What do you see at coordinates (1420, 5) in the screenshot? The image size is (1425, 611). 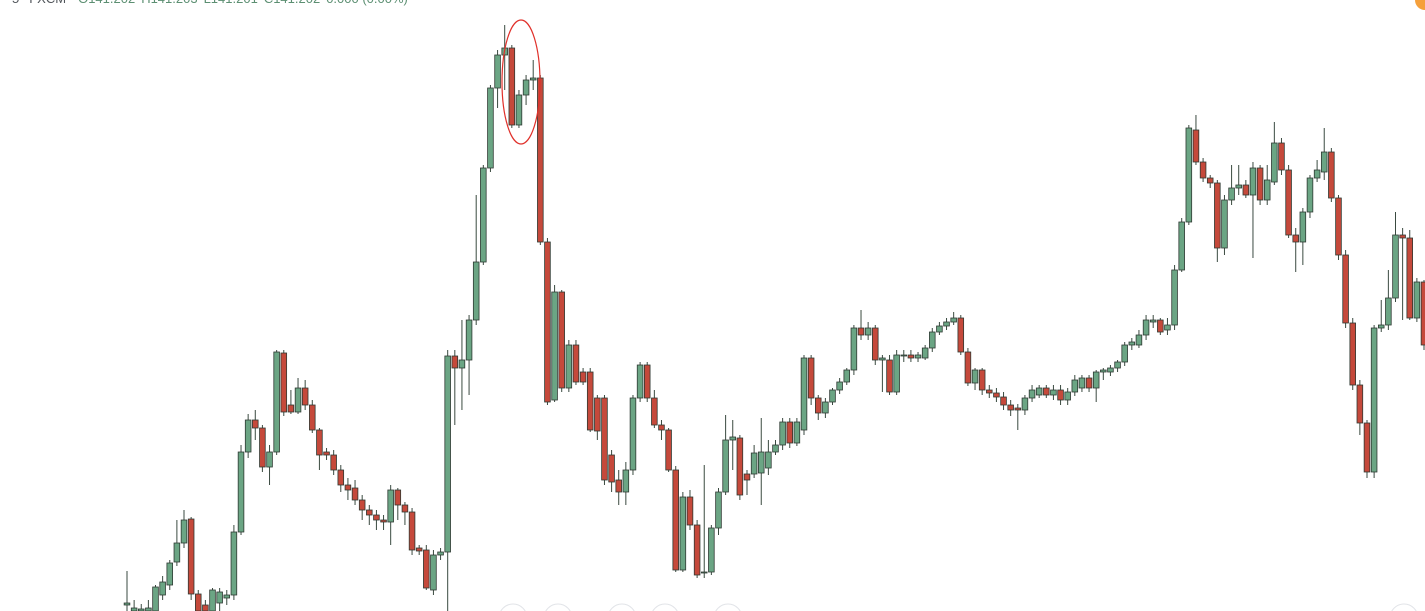 I see `user-badge` at bounding box center [1420, 5].